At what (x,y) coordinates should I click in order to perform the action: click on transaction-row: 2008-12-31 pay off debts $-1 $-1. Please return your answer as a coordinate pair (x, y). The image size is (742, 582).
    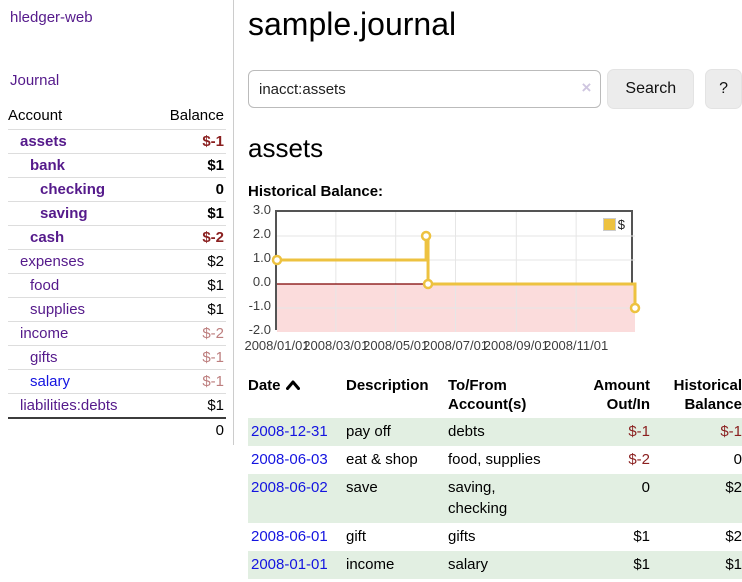
    Looking at the image, I should click on (495, 432).